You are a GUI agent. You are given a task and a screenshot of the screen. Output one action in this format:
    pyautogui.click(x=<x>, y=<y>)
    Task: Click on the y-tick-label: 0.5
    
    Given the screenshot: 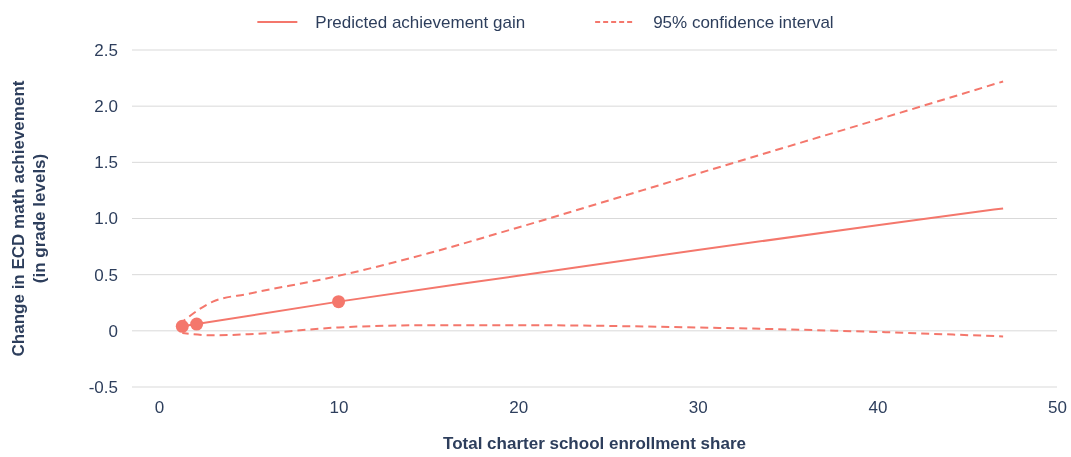 What is the action you would take?
    pyautogui.click(x=106, y=275)
    